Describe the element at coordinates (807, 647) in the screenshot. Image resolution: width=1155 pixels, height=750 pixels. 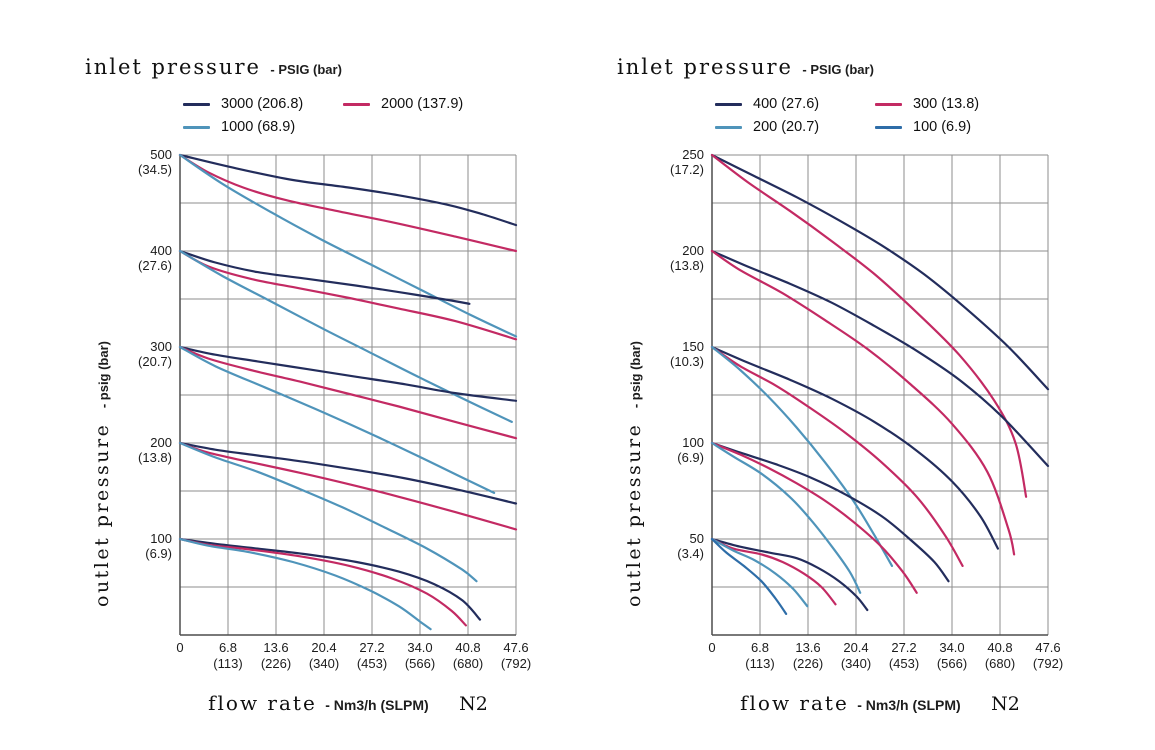
I see `x-tick-label: 13.6` at that location.